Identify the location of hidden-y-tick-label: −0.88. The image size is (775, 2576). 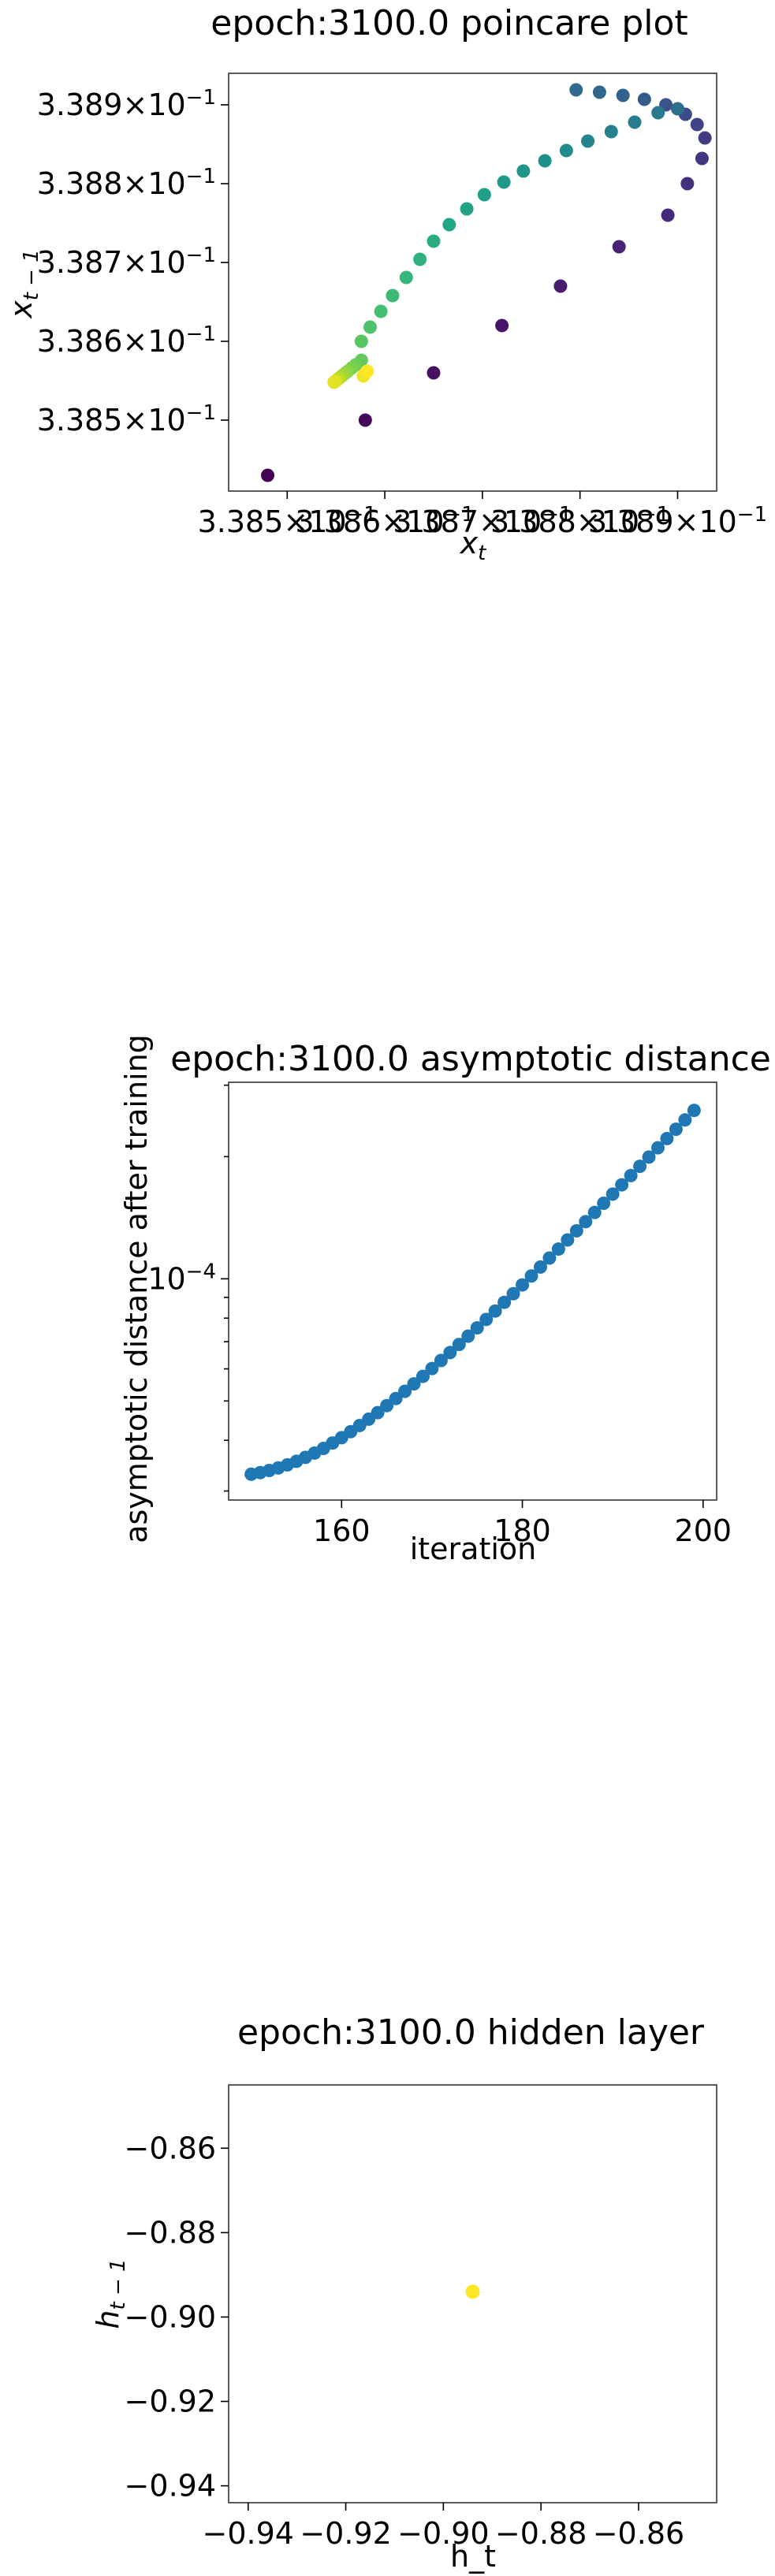
(170, 2232).